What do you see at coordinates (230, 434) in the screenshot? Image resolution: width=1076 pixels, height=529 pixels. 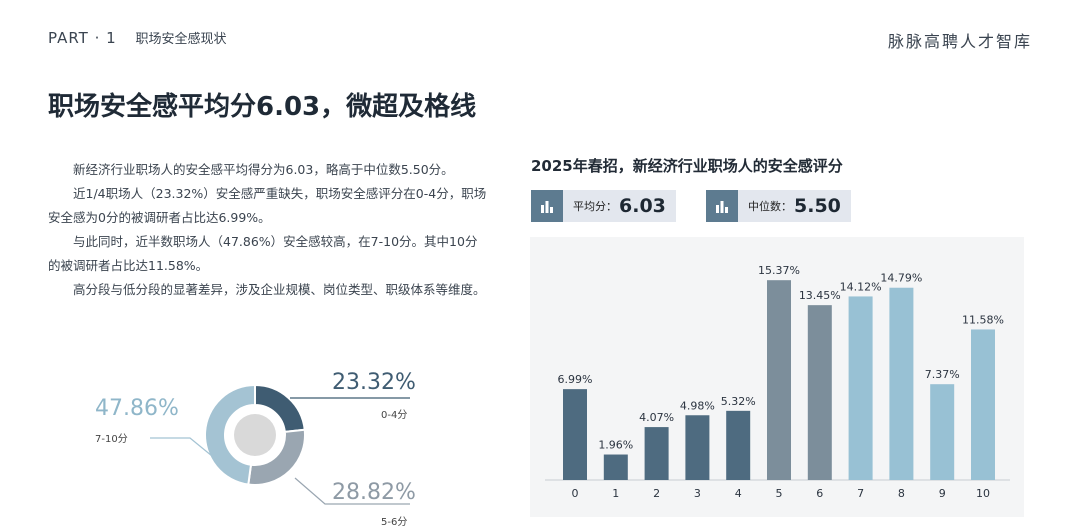 I see `donut-segment-7-10分` at bounding box center [230, 434].